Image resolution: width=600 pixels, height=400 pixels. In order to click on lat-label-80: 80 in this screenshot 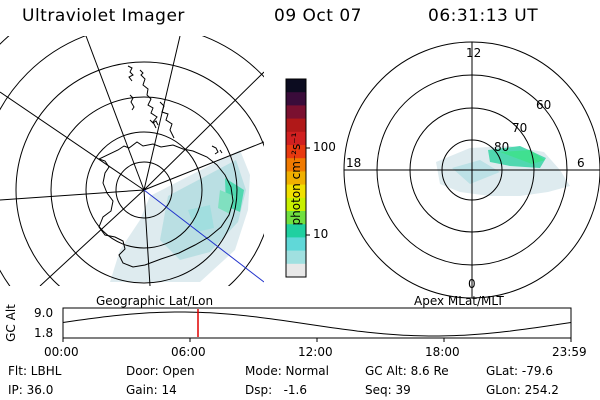, I will do `click(502, 147)`.